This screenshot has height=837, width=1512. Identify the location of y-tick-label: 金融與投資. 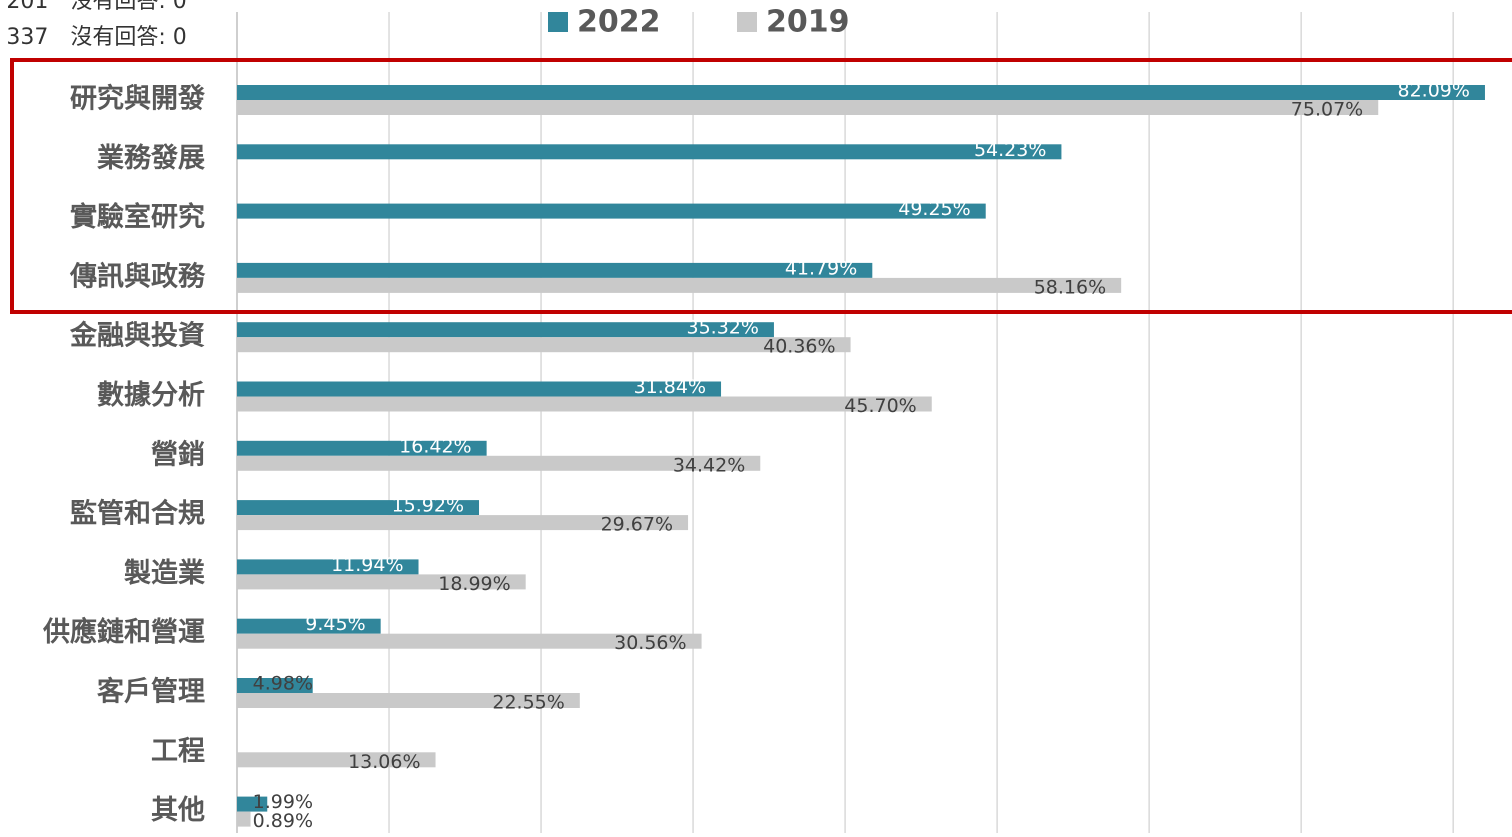
(137, 336).